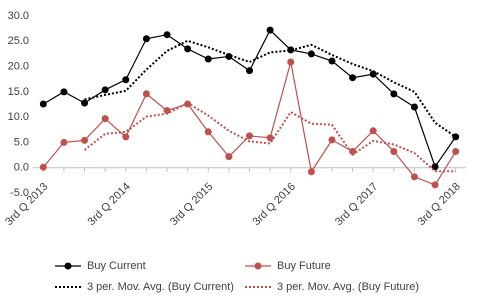 This screenshot has width=480, height=306. What do you see at coordinates (18, 92) in the screenshot?
I see `y-tick-label: 15.0` at bounding box center [18, 92].